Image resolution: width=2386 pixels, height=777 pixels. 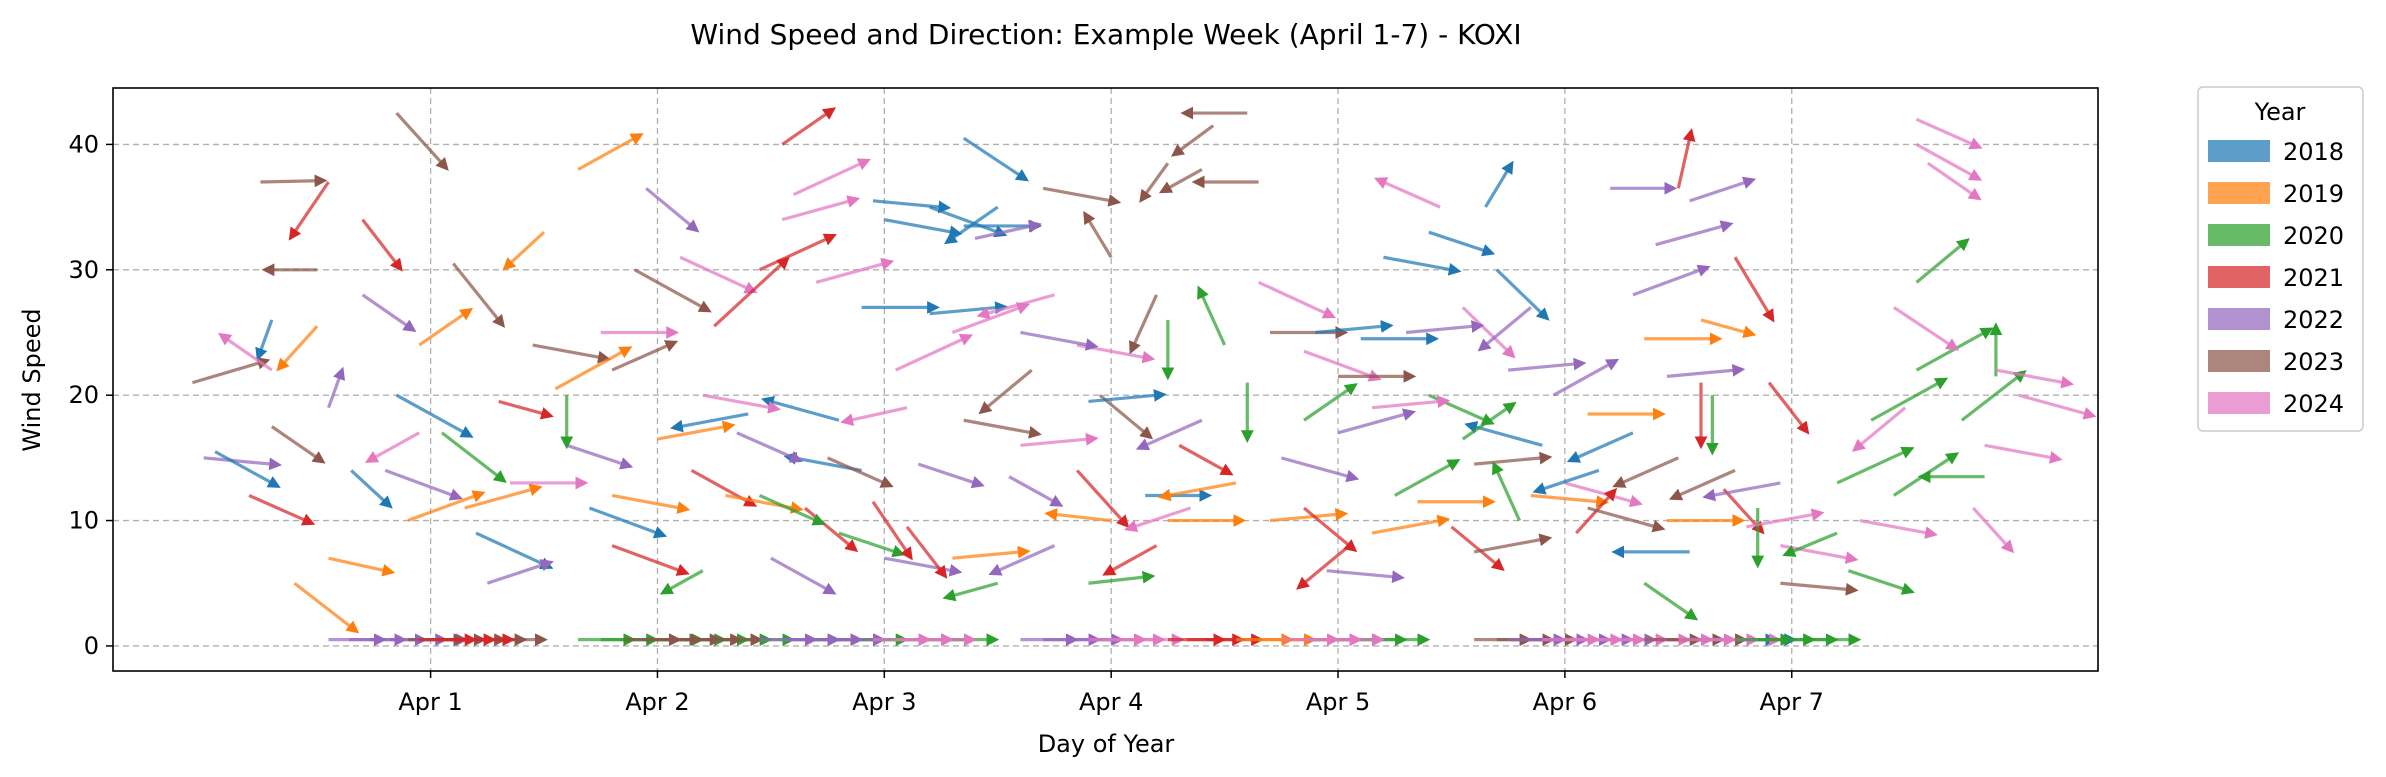 I want to click on legend-frame, so click(x=2280, y=259).